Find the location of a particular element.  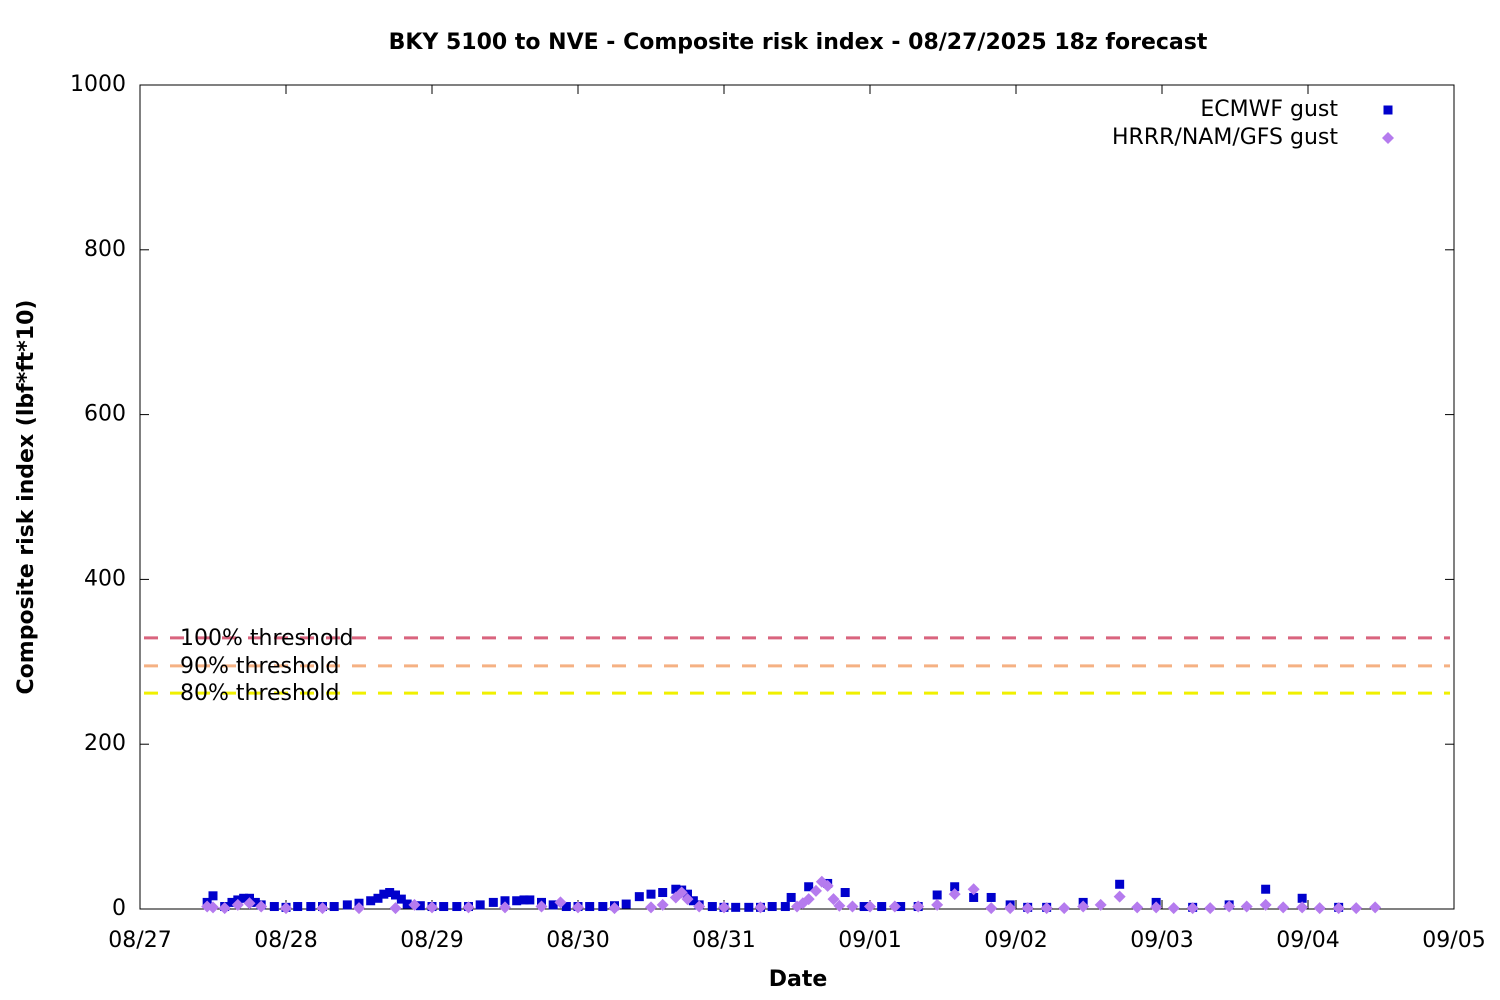

x-tick-label: 09/02 is located at coordinates (1015, 940).